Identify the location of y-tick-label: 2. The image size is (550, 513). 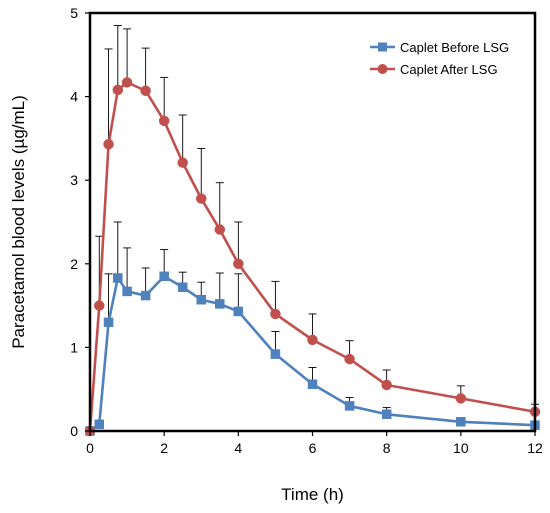
(74, 264).